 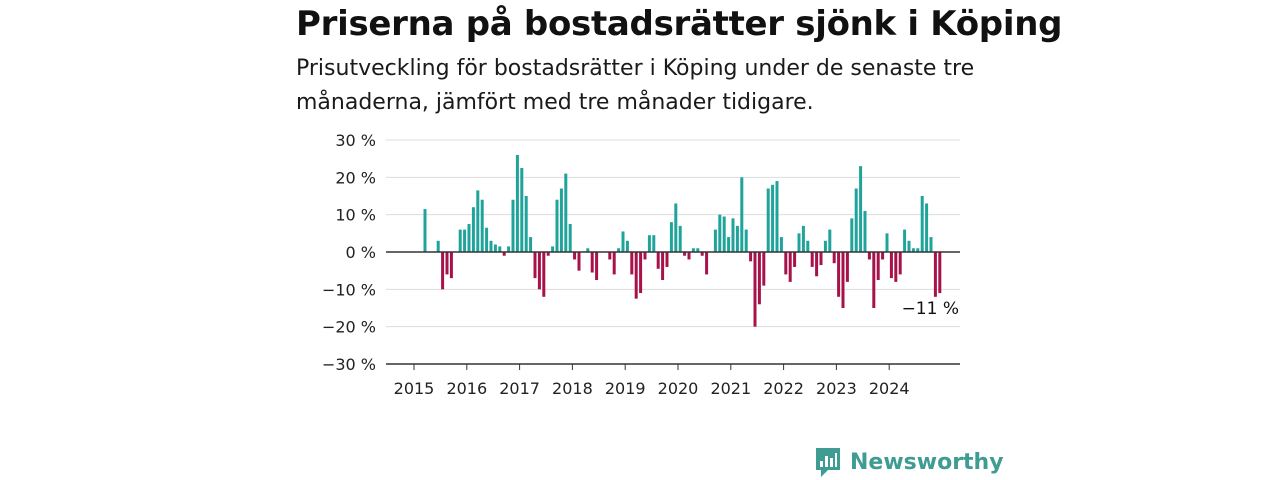 I want to click on brand-logo: Newsworthy, so click(x=909, y=462).